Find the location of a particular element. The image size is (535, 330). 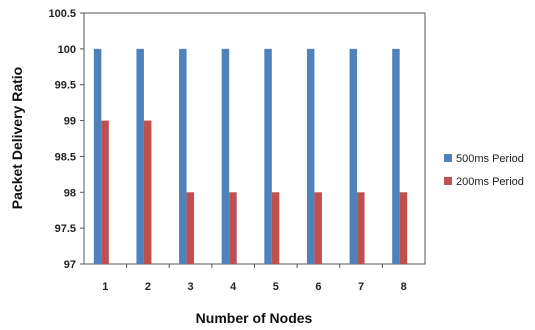

x-axis-title: Number of Nodes is located at coordinates (254, 318).